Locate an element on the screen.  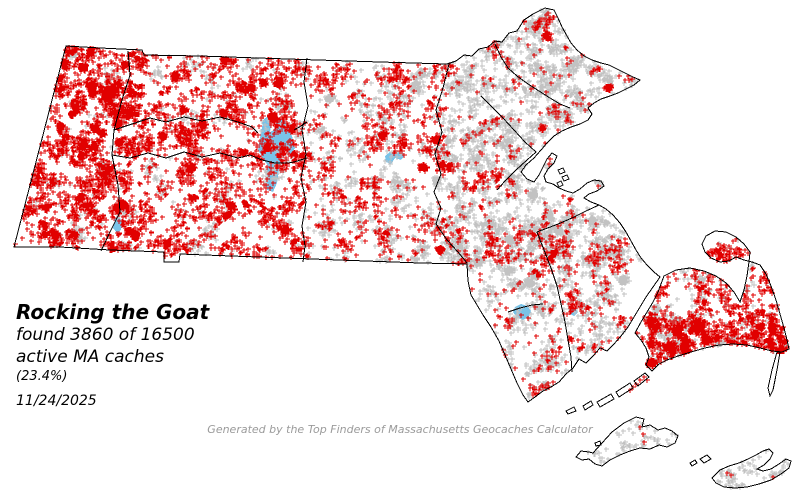
generated-date: 11/24/2025 is located at coordinates (56, 401).